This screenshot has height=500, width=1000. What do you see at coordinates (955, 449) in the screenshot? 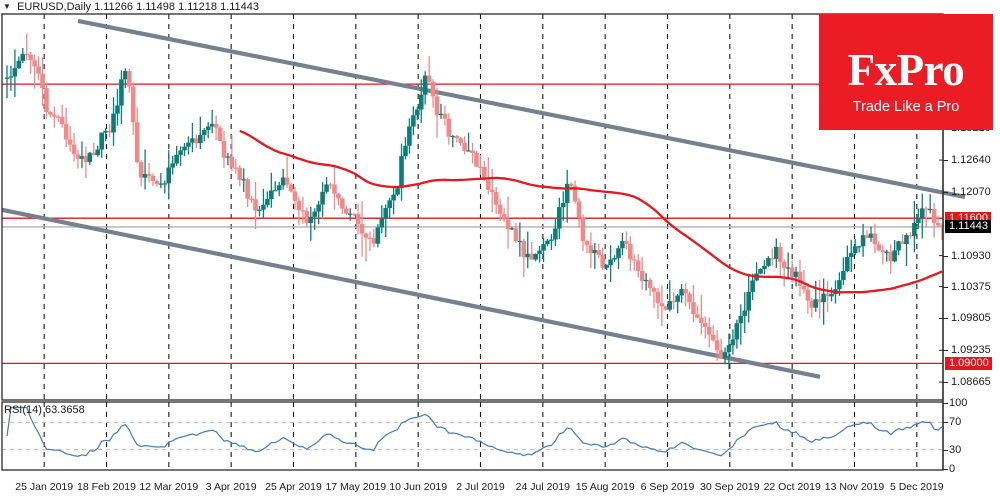
I see `rsi-axis-label: 30` at bounding box center [955, 449].